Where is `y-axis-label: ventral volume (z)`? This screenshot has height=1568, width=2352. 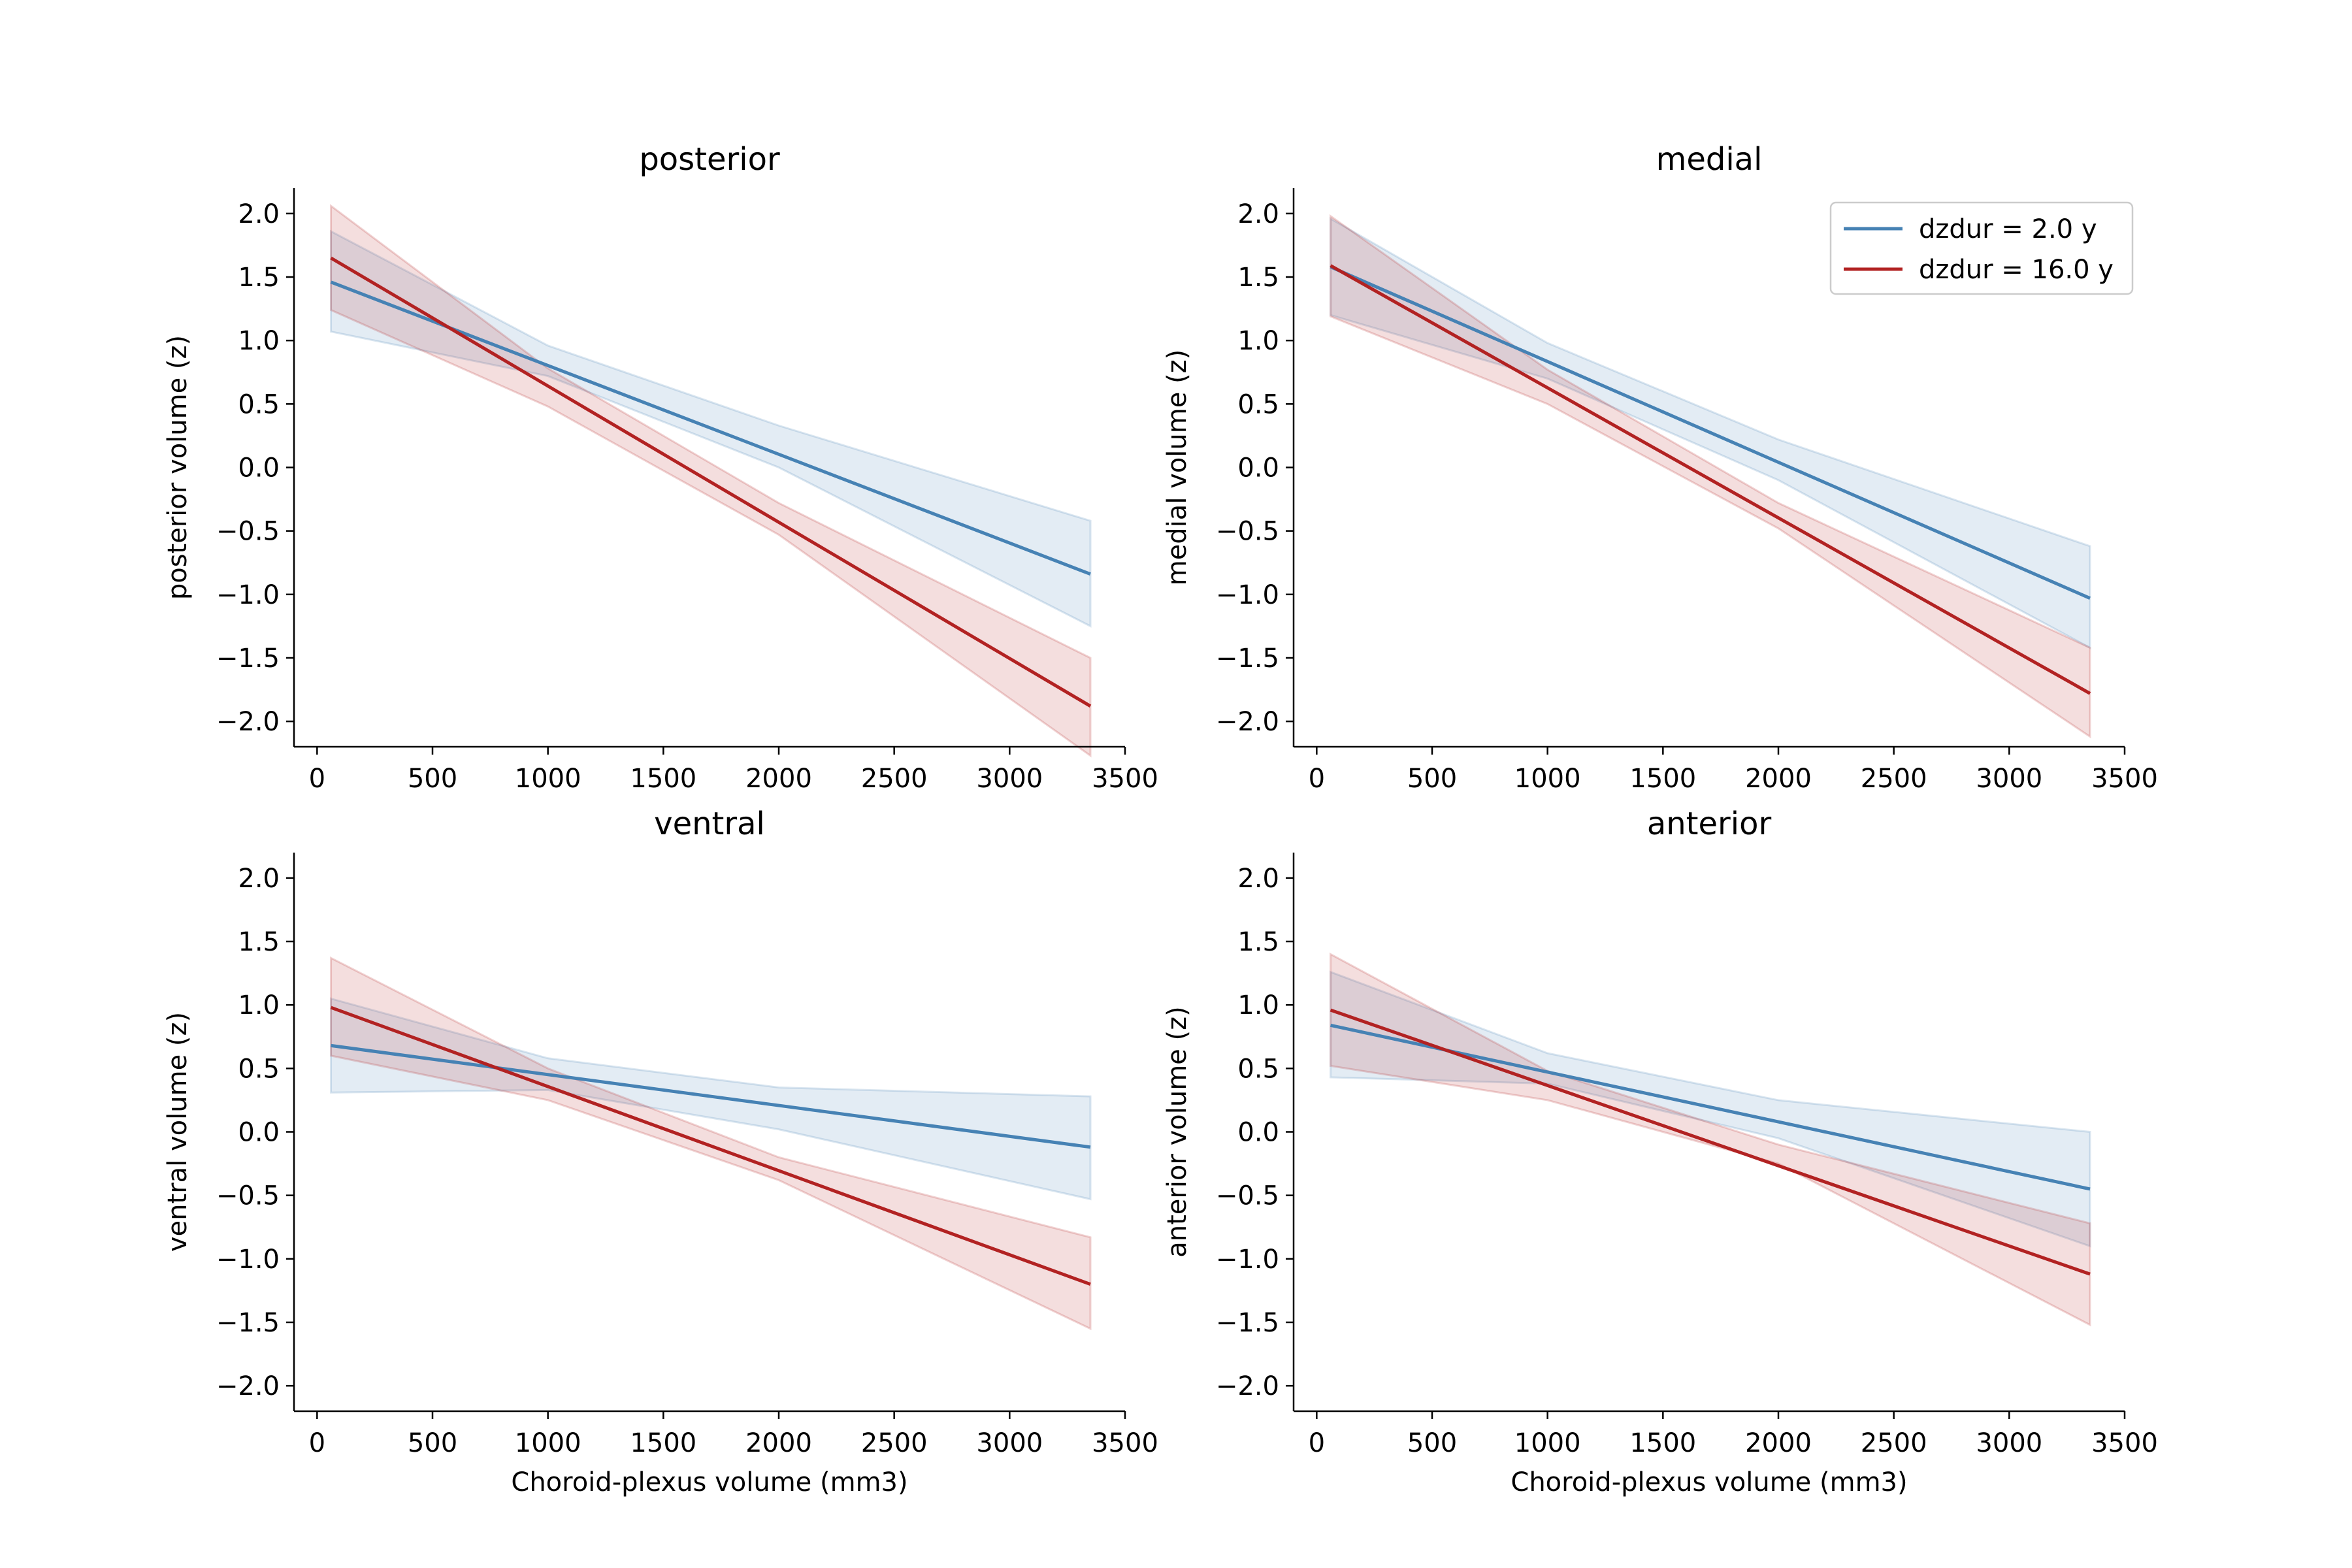
y-axis-label: ventral volume (z) is located at coordinates (178, 1132).